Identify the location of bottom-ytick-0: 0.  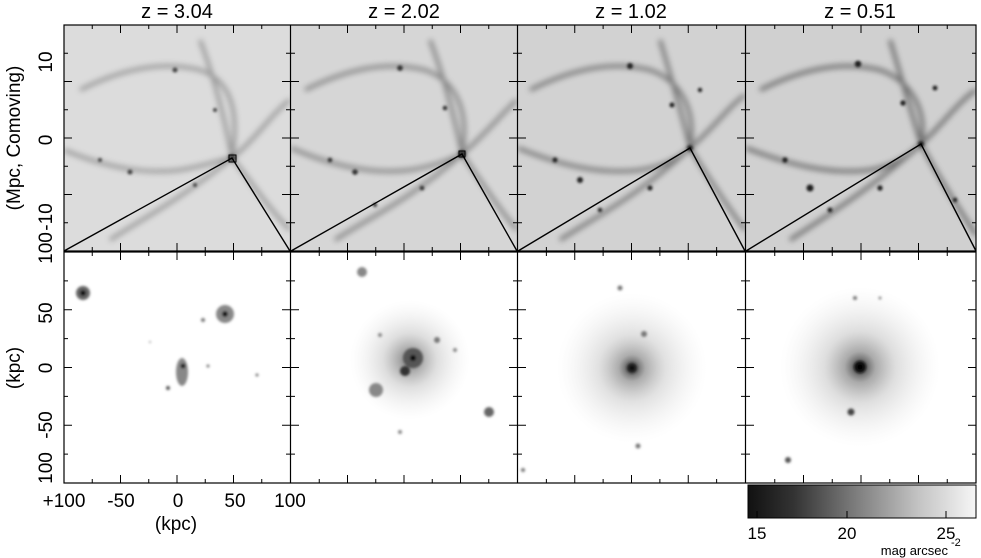
(46, 368).